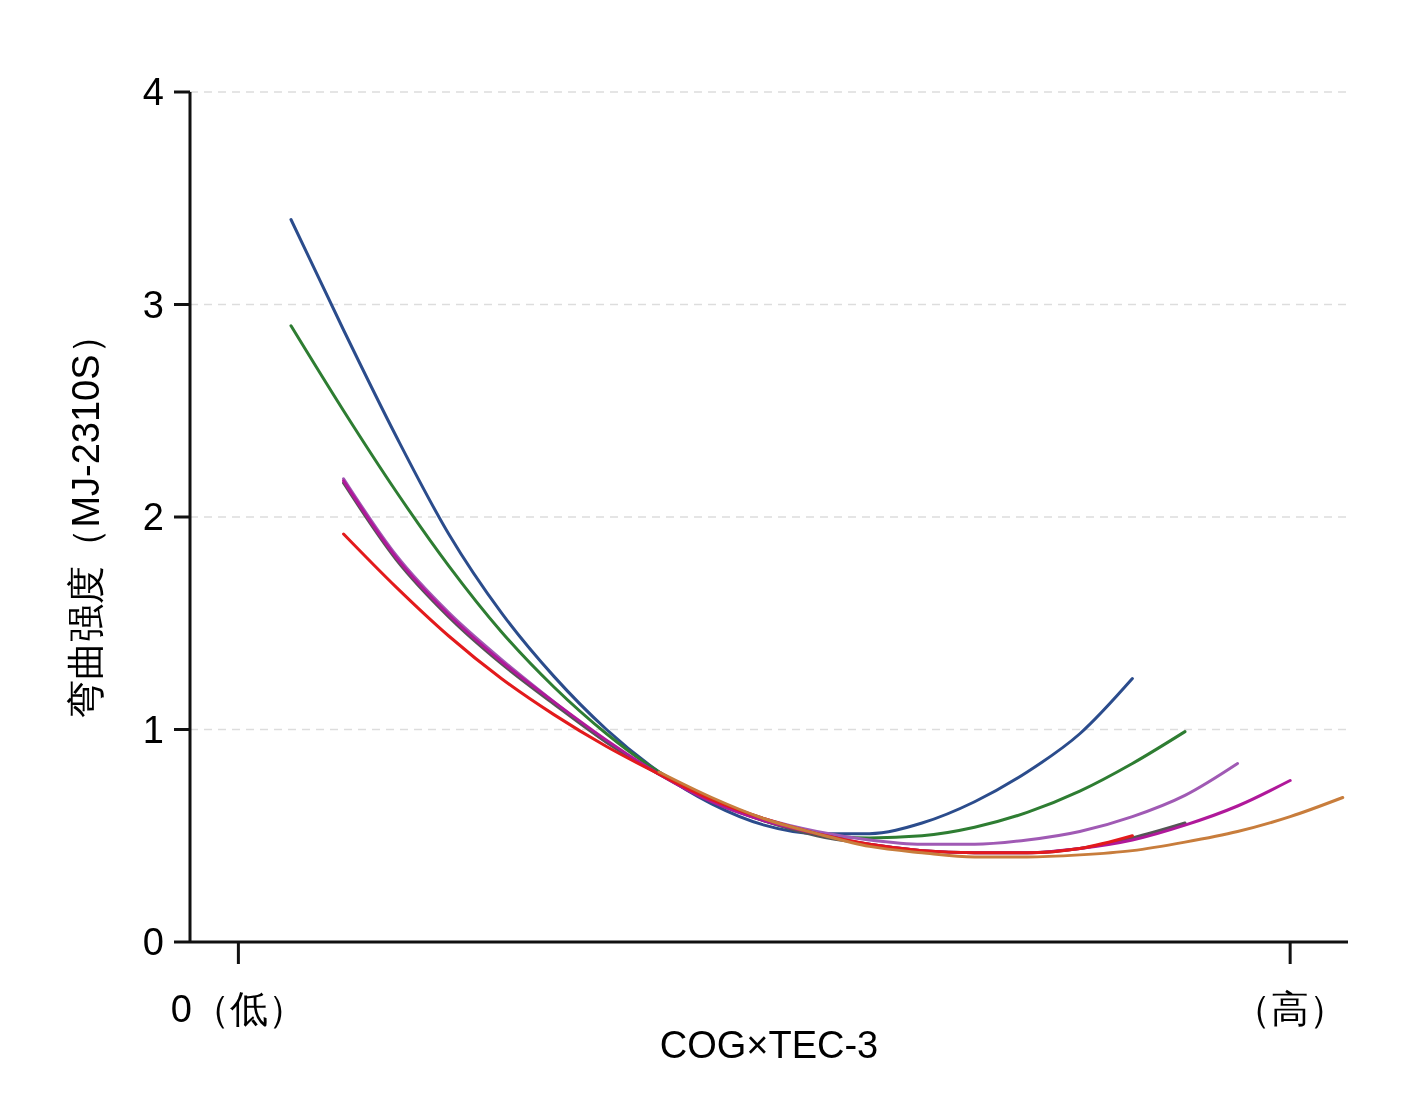  What do you see at coordinates (153, 92) in the screenshot?
I see `y-tick-label: 4` at bounding box center [153, 92].